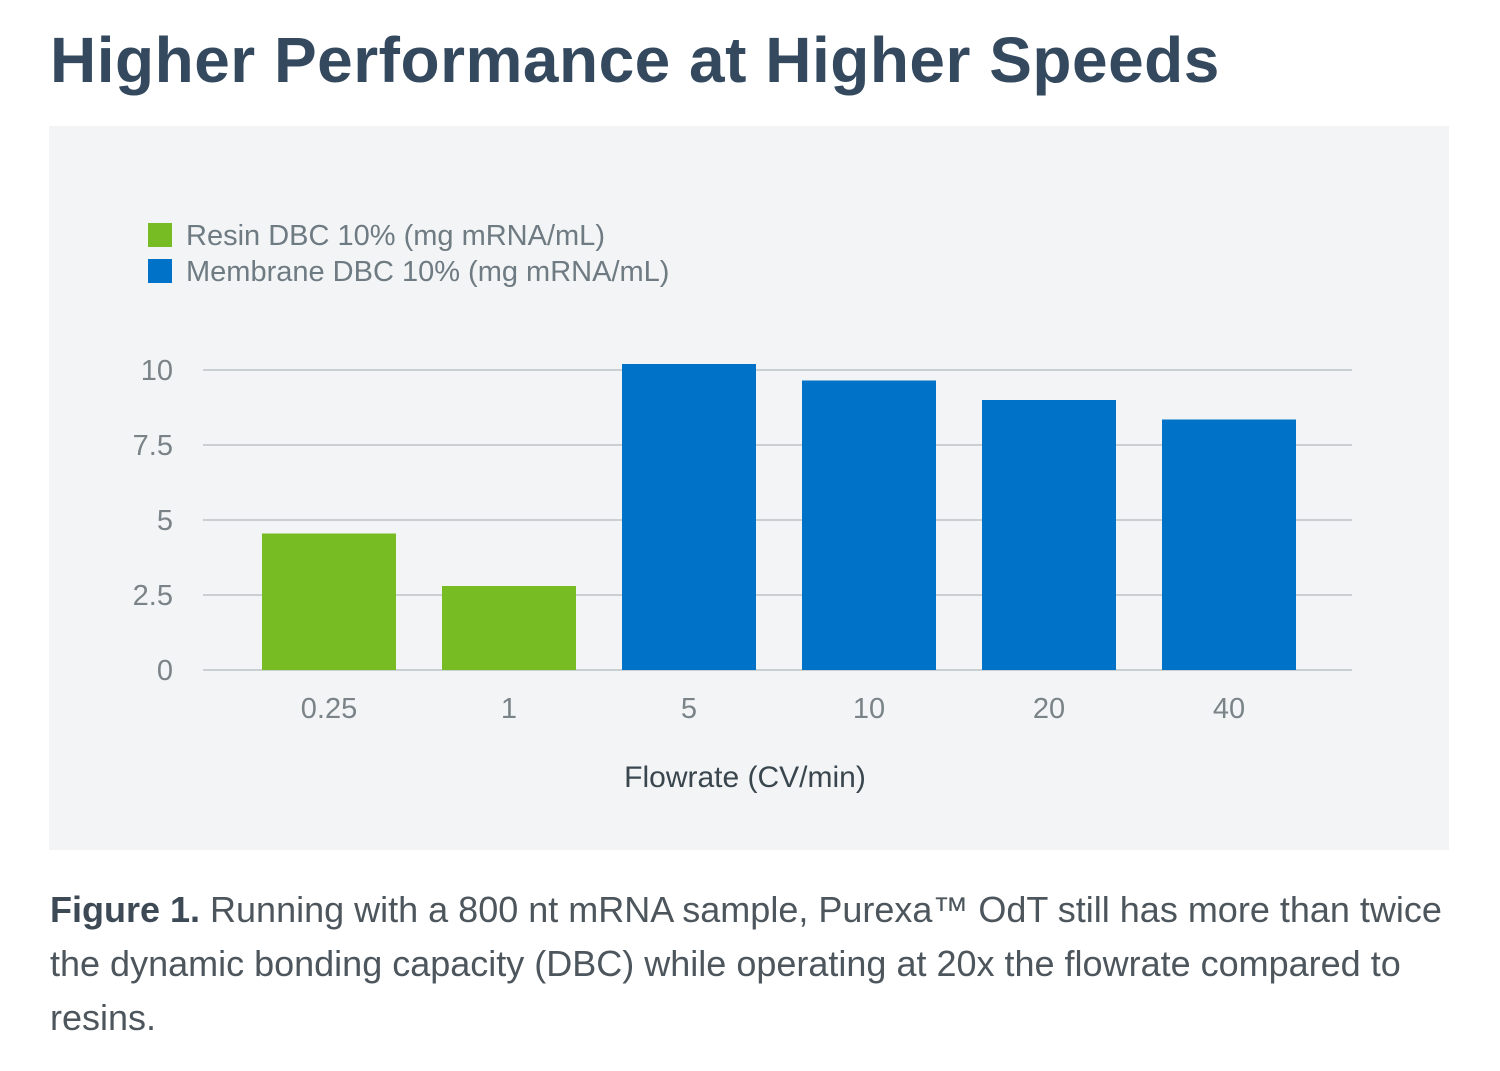 This screenshot has height=1071, width=1500. Describe the element at coordinates (153, 446) in the screenshot. I see `y-tick-label: 7.5` at that location.